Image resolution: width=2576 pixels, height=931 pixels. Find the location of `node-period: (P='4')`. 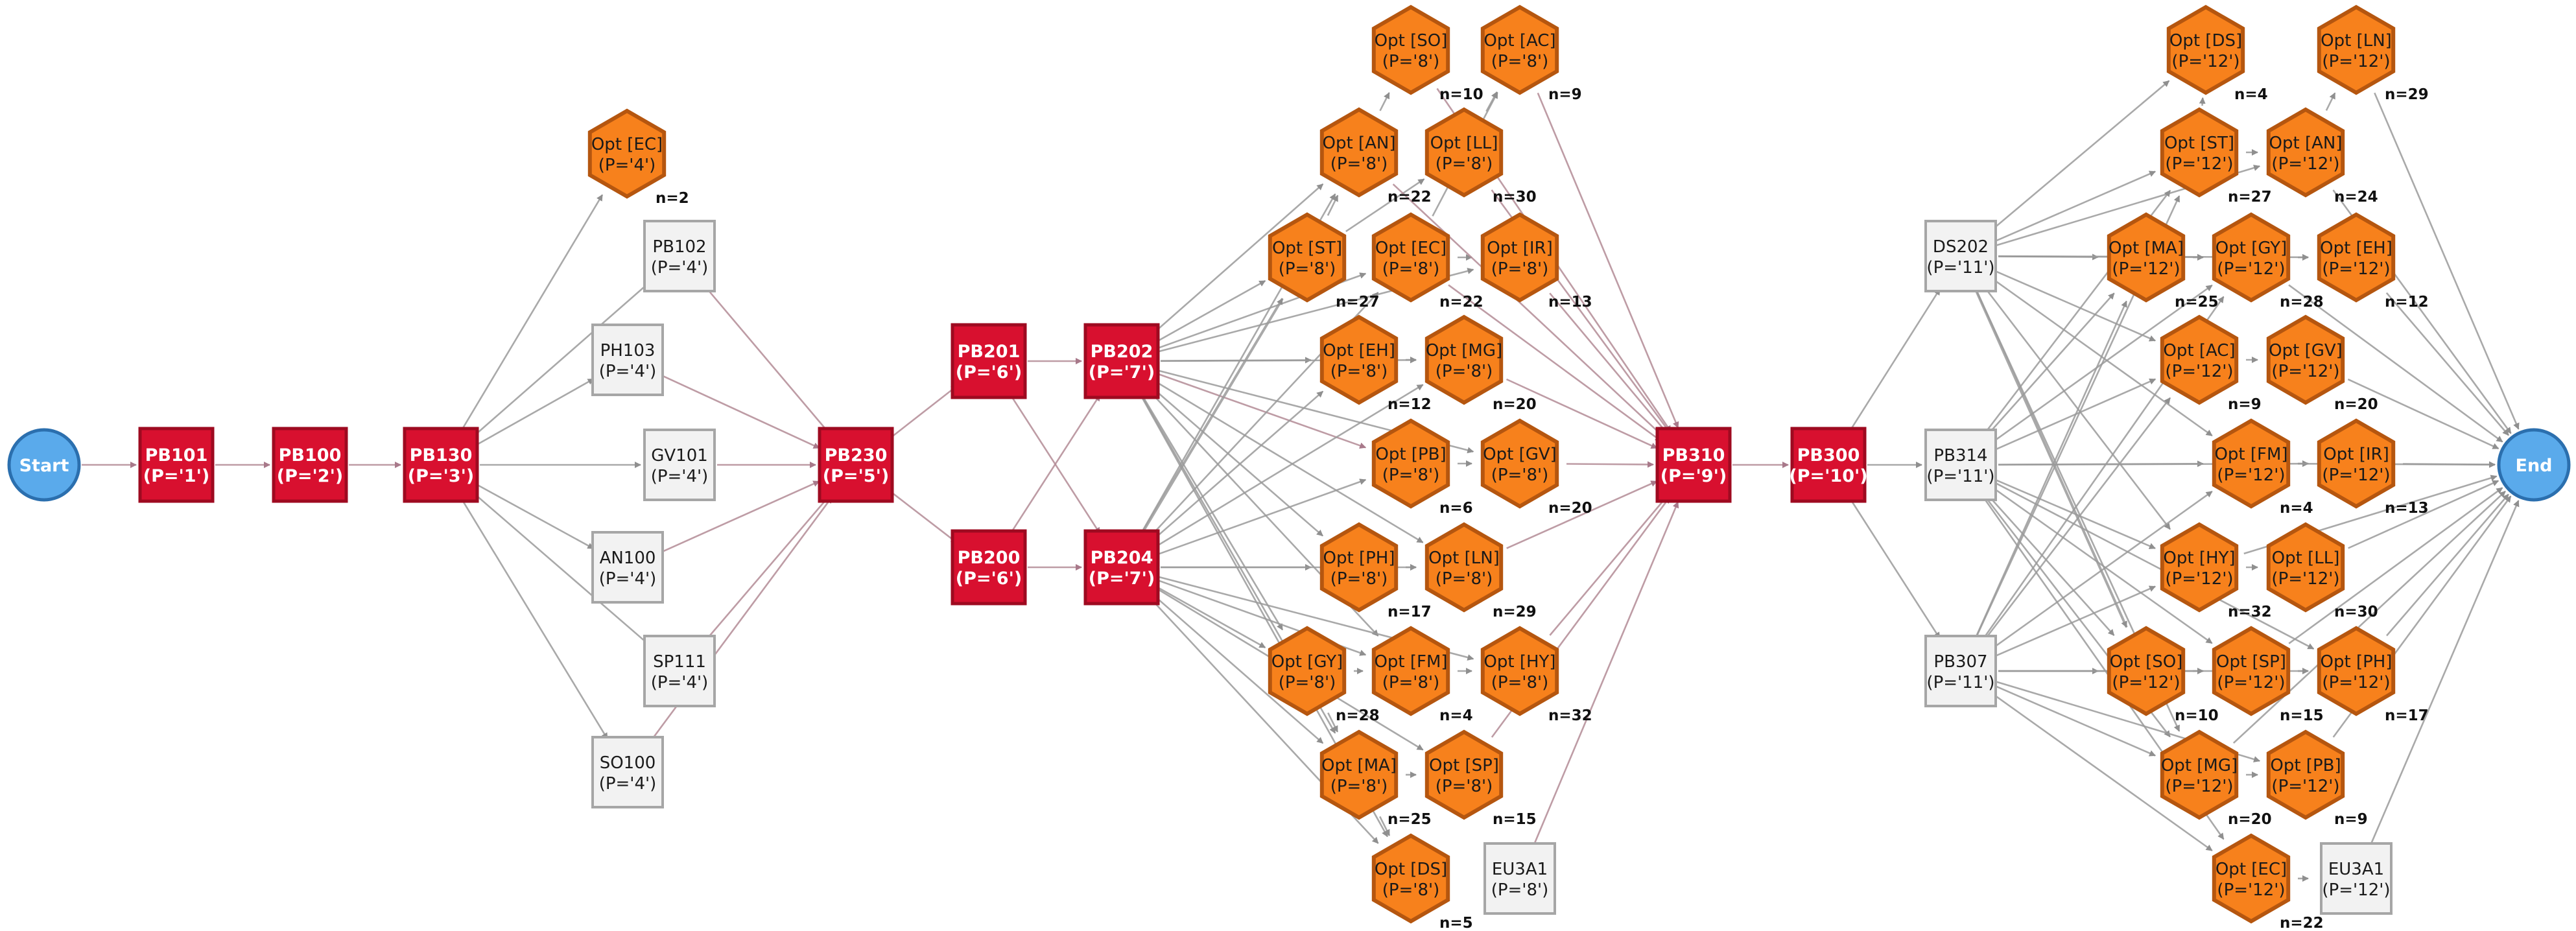

node-period: (P='4') is located at coordinates (680, 476).